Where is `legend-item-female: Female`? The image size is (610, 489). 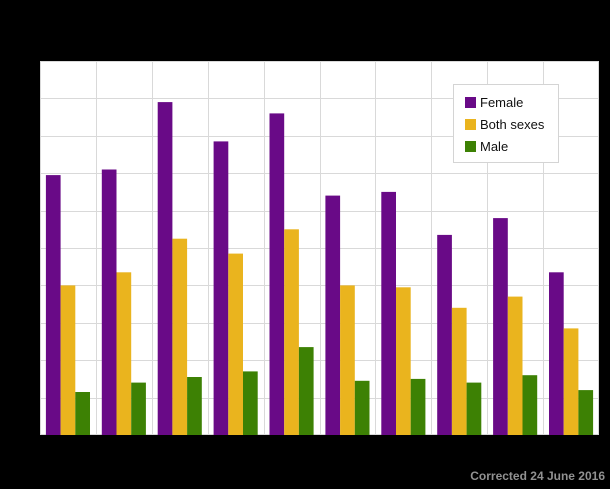
legend-item-female: Female is located at coordinates (506, 102).